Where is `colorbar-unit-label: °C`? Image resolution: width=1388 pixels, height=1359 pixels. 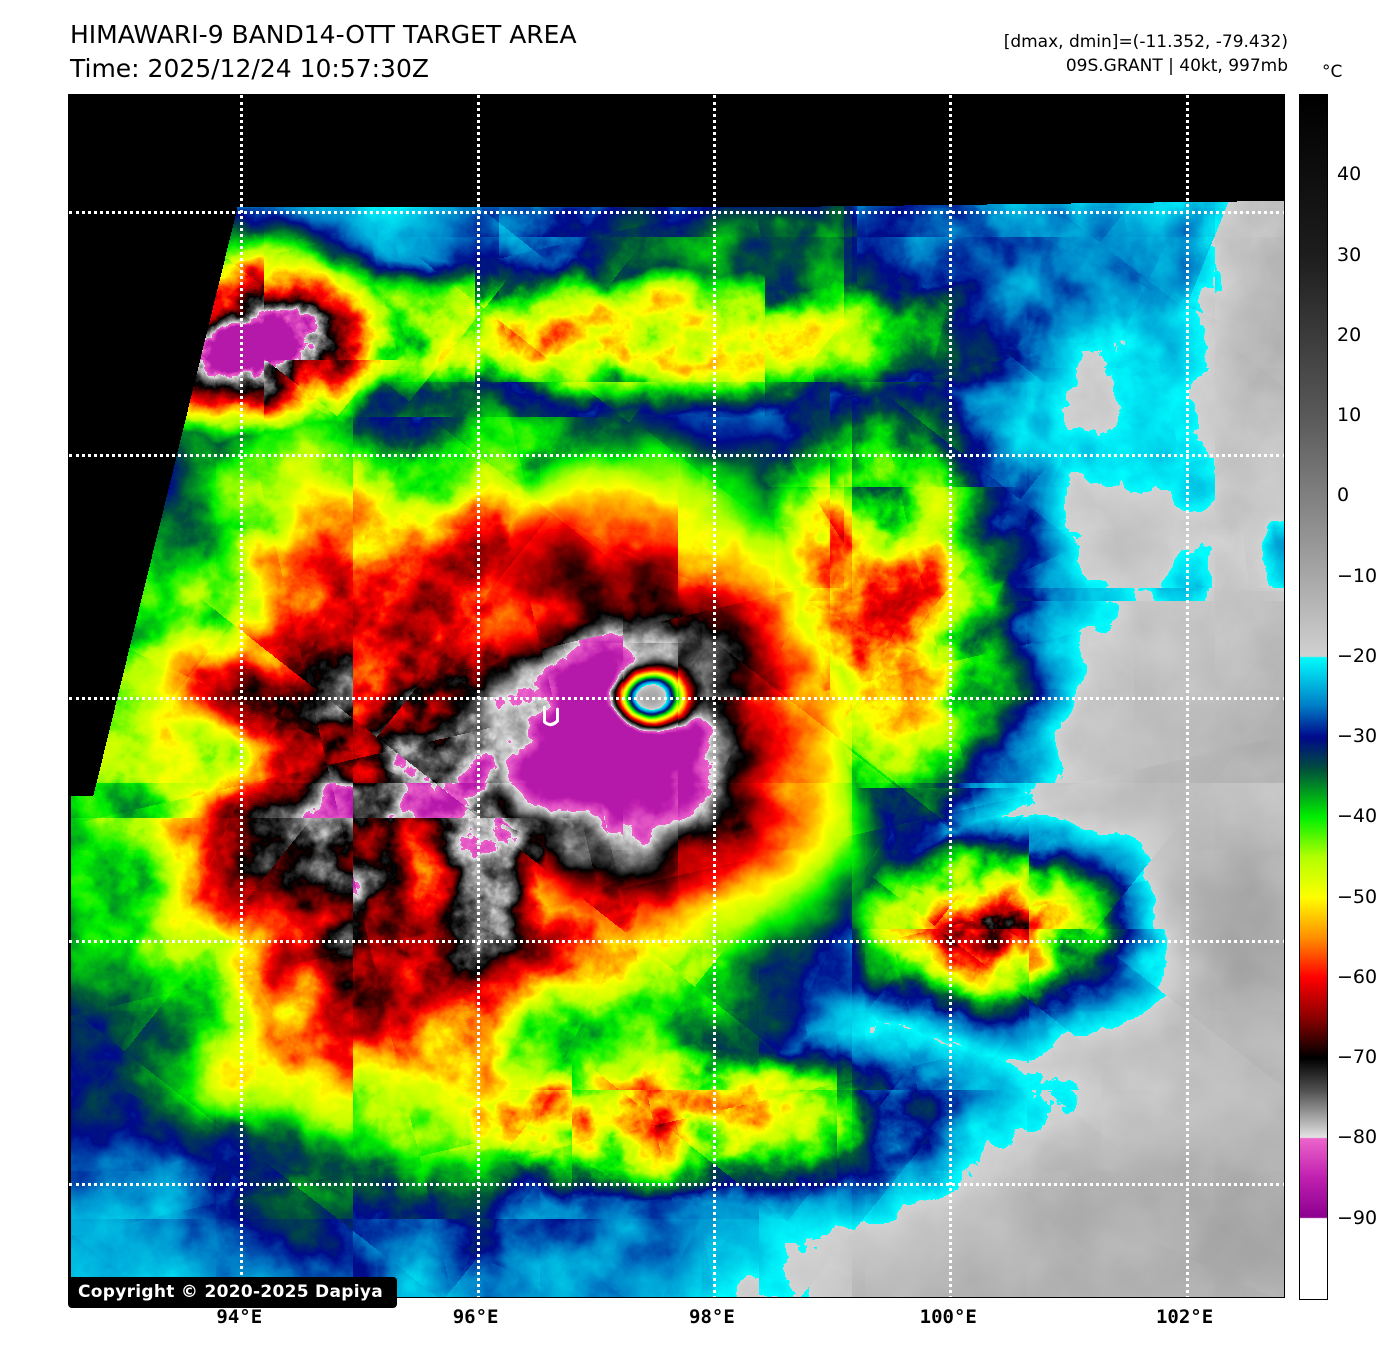
colorbar-unit-label: °C is located at coordinates (1332, 72).